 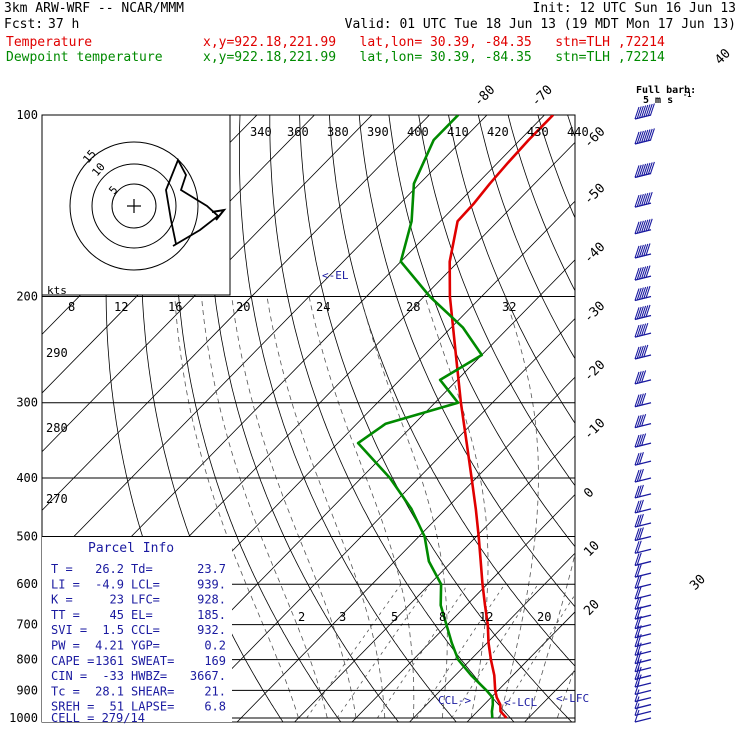 What do you see at coordinates (520, 702) in the screenshot?
I see `annotation-label: <-LCL` at bounding box center [520, 702].